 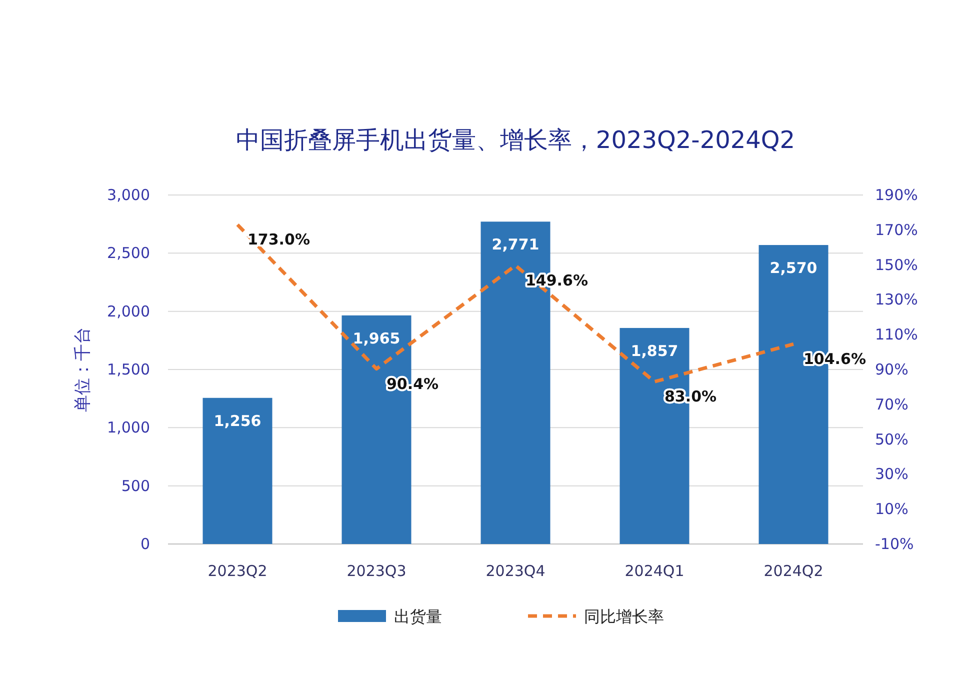 What do you see at coordinates (418, 616) in the screenshot?
I see `legend-label: 出货量` at bounding box center [418, 616].